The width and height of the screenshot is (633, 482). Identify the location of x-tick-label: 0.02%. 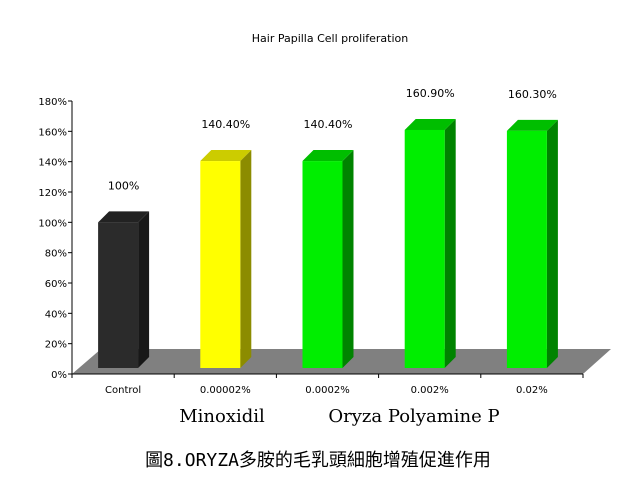
(532, 390).